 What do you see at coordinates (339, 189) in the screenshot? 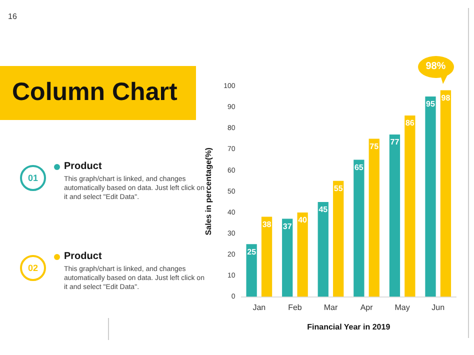
I see `data-label: 55` at bounding box center [339, 189].